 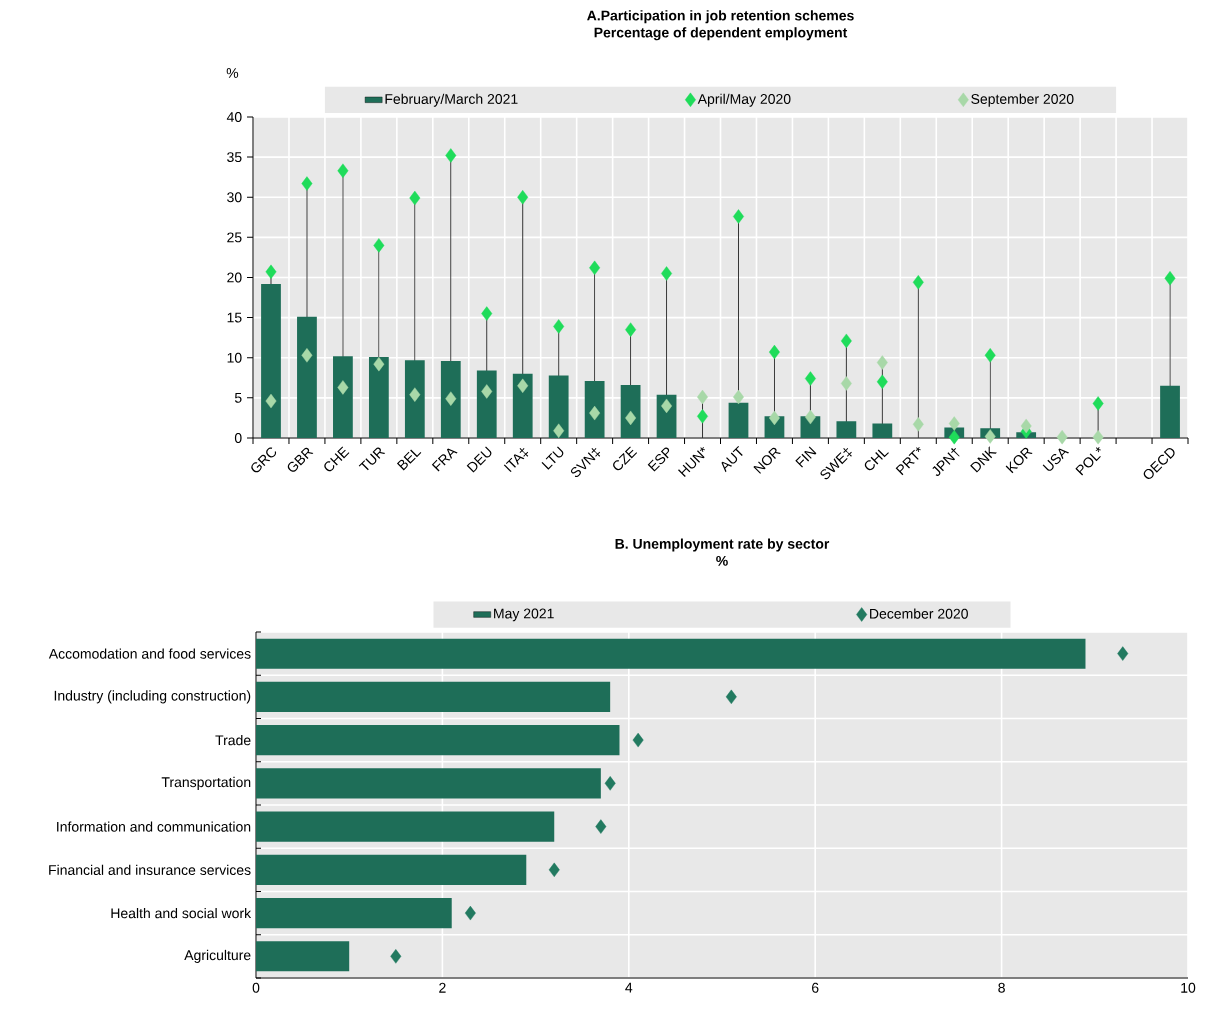 What do you see at coordinates (256, 987) in the screenshot?
I see `x-tick-label: 0` at bounding box center [256, 987].